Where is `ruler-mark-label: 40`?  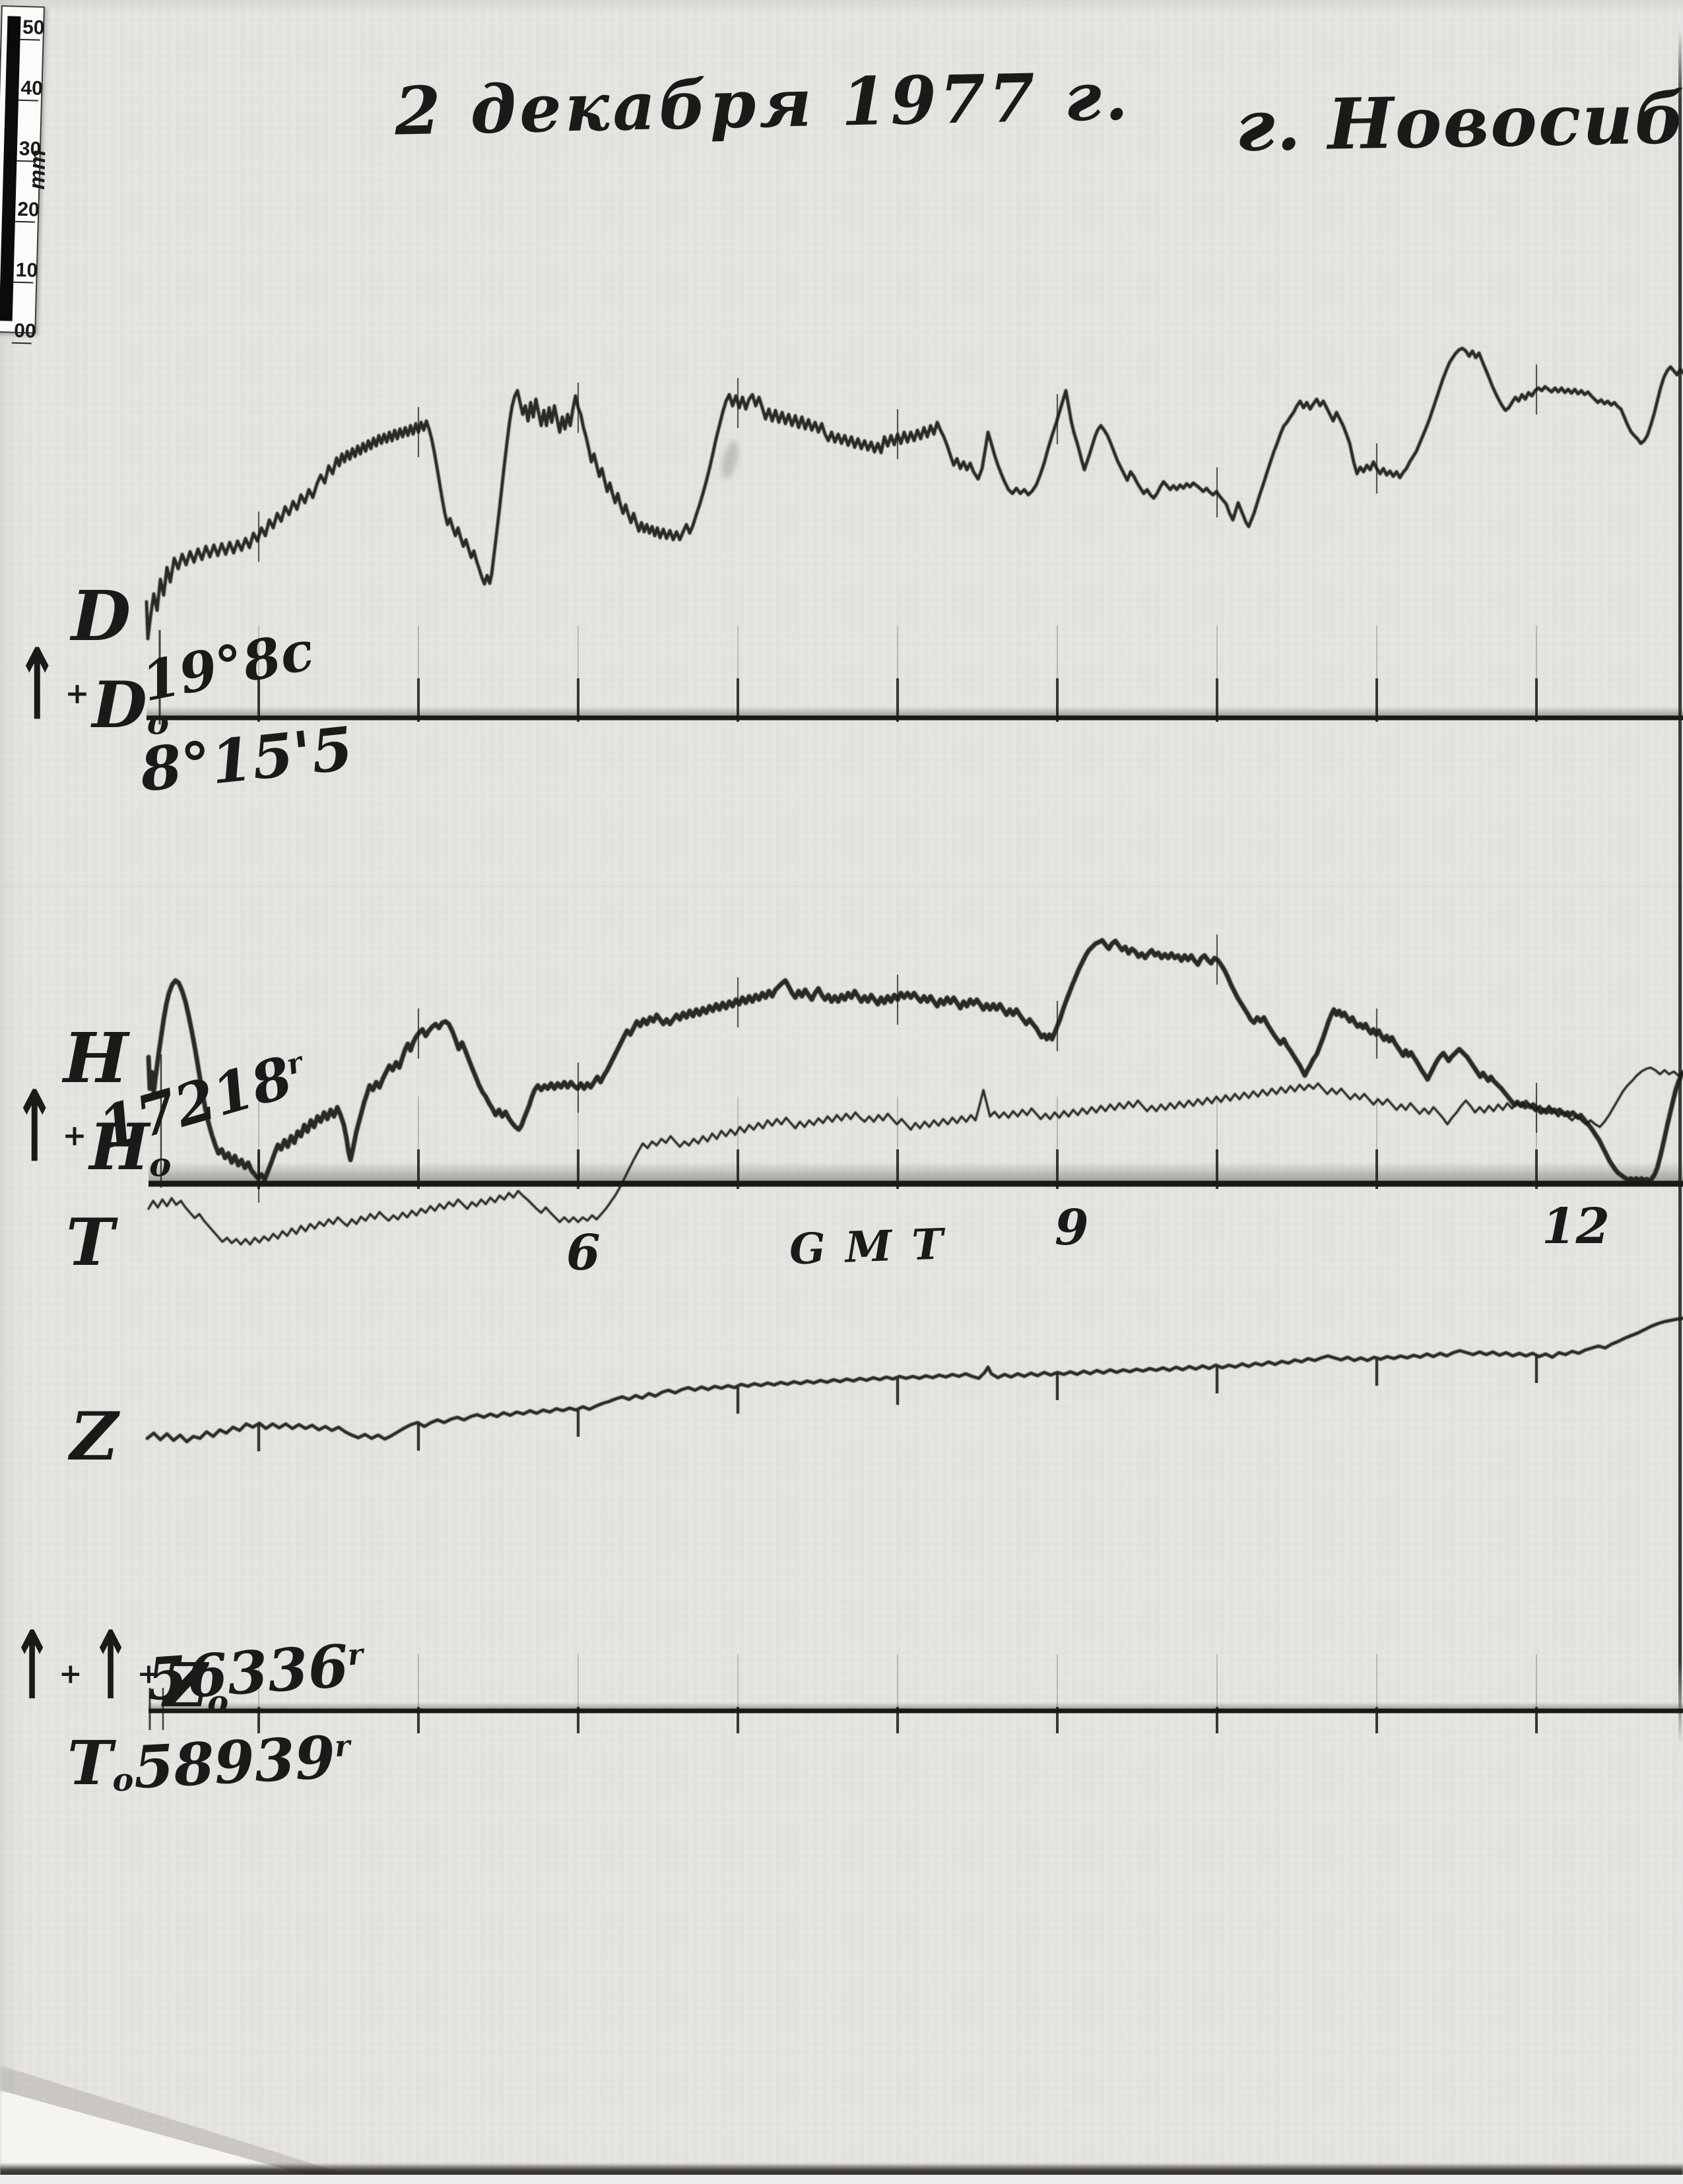
ruler-mark-label: 40 is located at coordinates (32, 88).